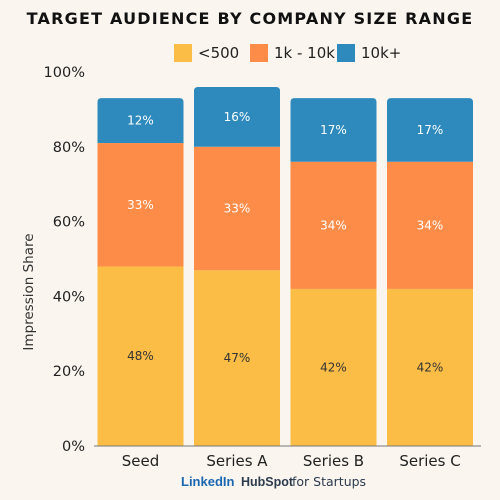 The image size is (500, 500). Describe the element at coordinates (69, 297) in the screenshot. I see `y-tick-label: 40%` at that location.